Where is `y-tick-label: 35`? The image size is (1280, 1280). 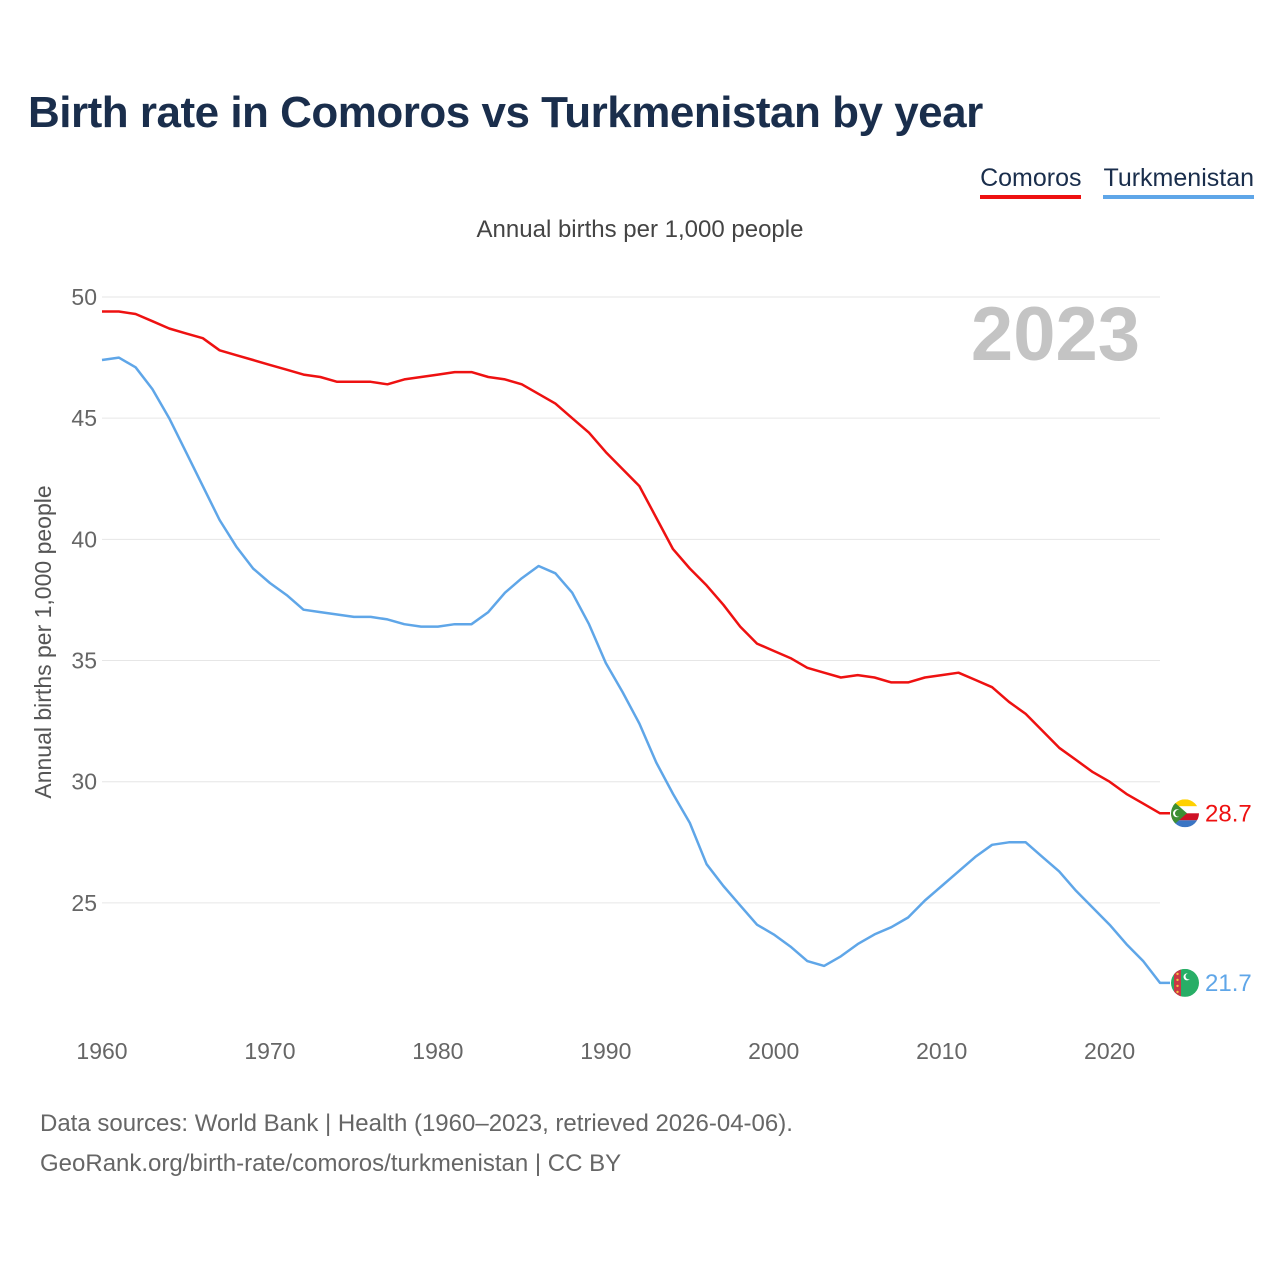 y-tick-label: 35 is located at coordinates (84, 661).